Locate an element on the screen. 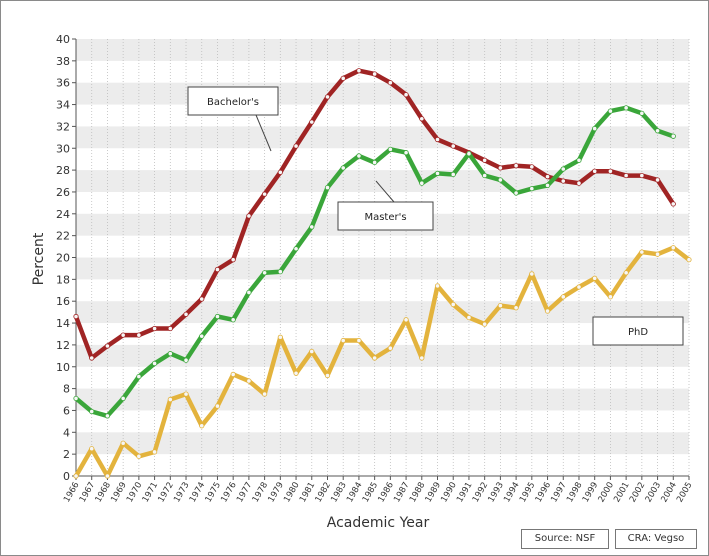  credit-badge: CRA: Vegso is located at coordinates (656, 539).